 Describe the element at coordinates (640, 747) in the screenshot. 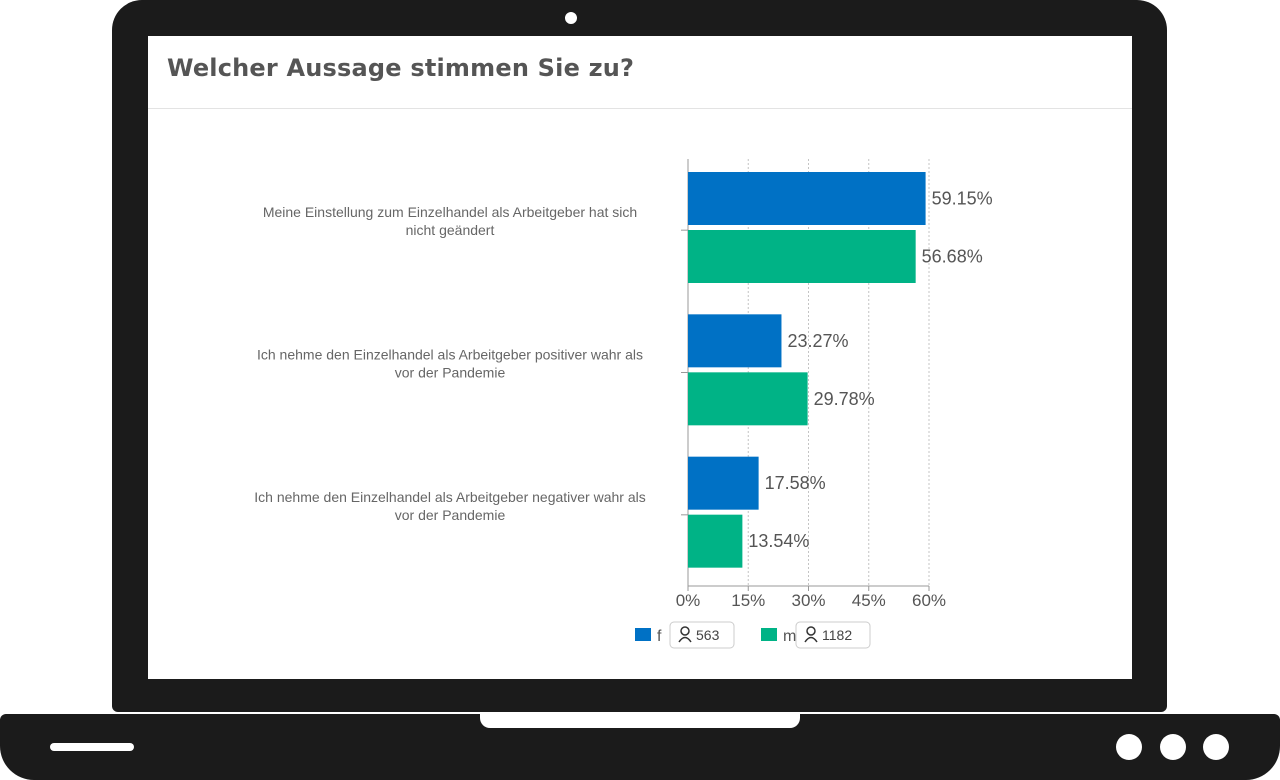

I see `laptop-base` at that location.